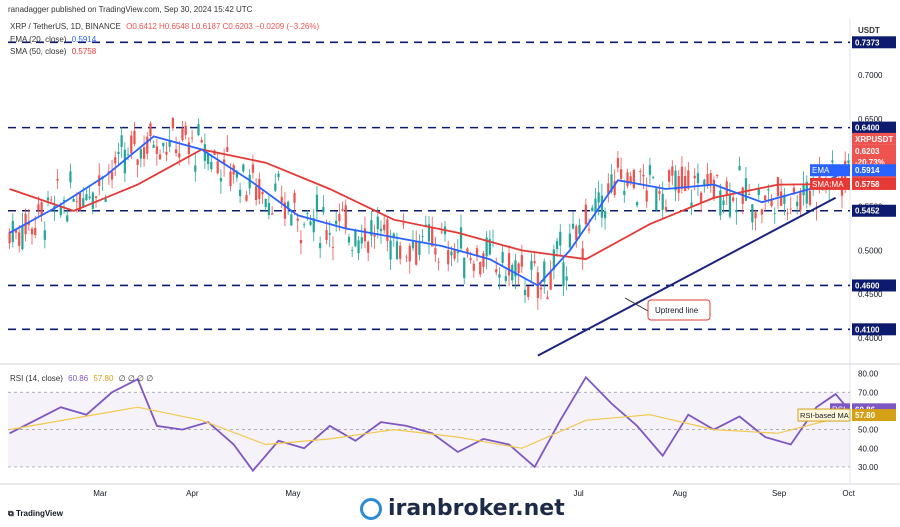  What do you see at coordinates (867, 184) in the screenshot?
I see `sma-tag: 0.5758` at bounding box center [867, 184].